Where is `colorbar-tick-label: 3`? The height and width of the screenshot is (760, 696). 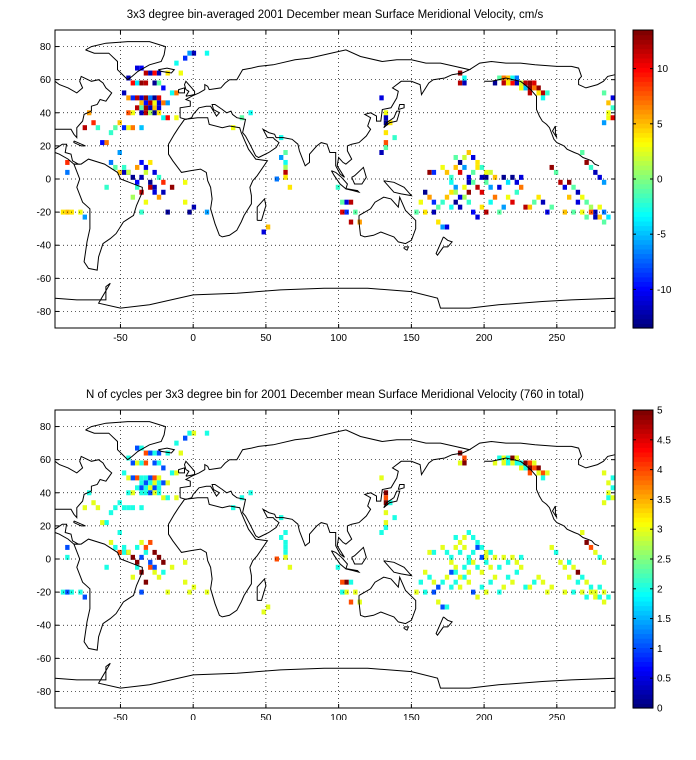 colorbar-tick-label: 3 is located at coordinates (660, 530).